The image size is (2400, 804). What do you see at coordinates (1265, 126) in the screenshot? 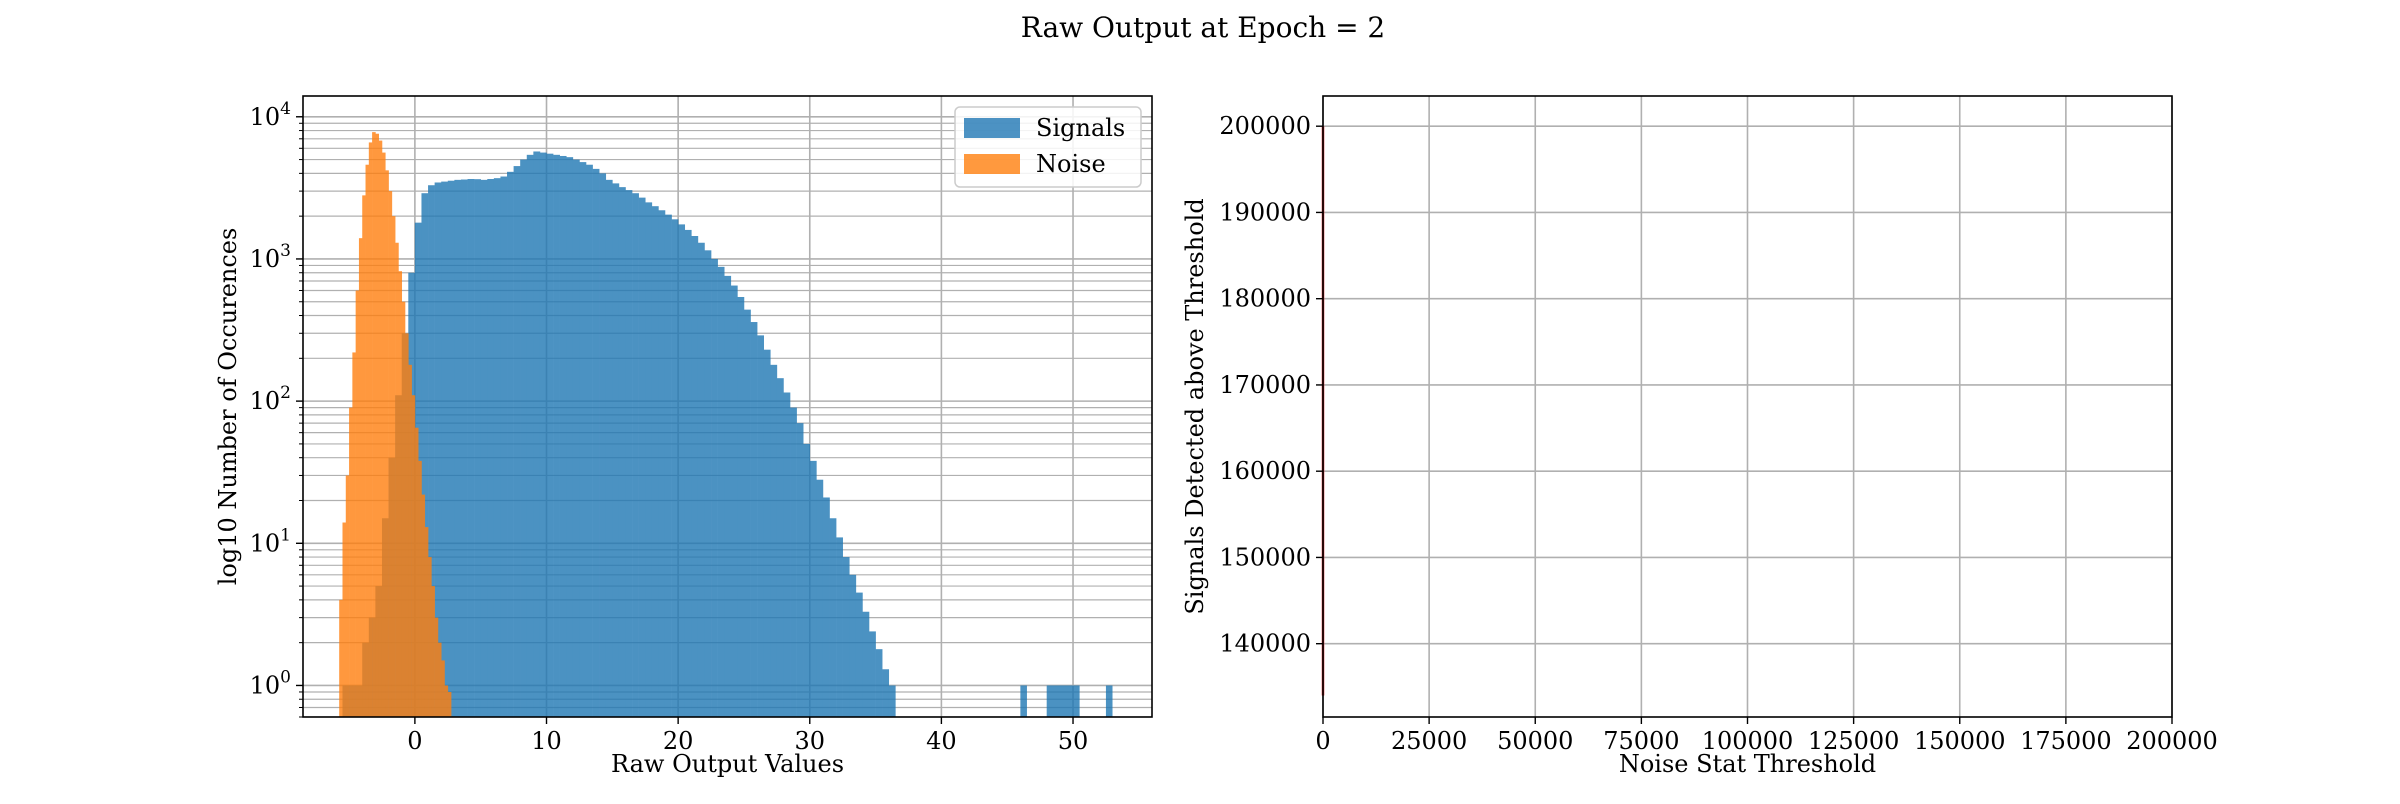
I see `y-tick-label: 200000` at bounding box center [1265, 126].